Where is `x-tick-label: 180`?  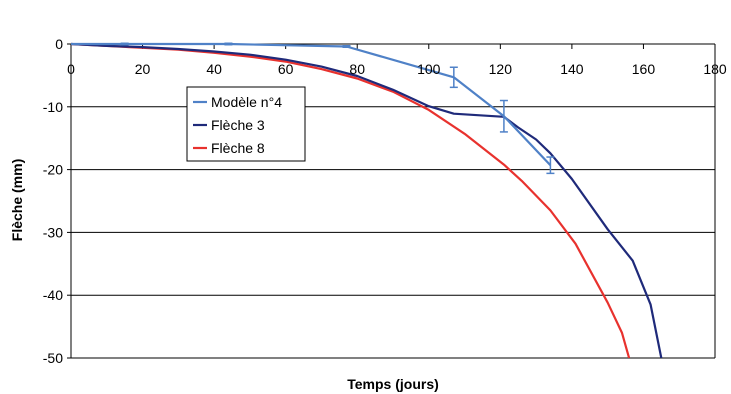 x-tick-label: 180 is located at coordinates (715, 69).